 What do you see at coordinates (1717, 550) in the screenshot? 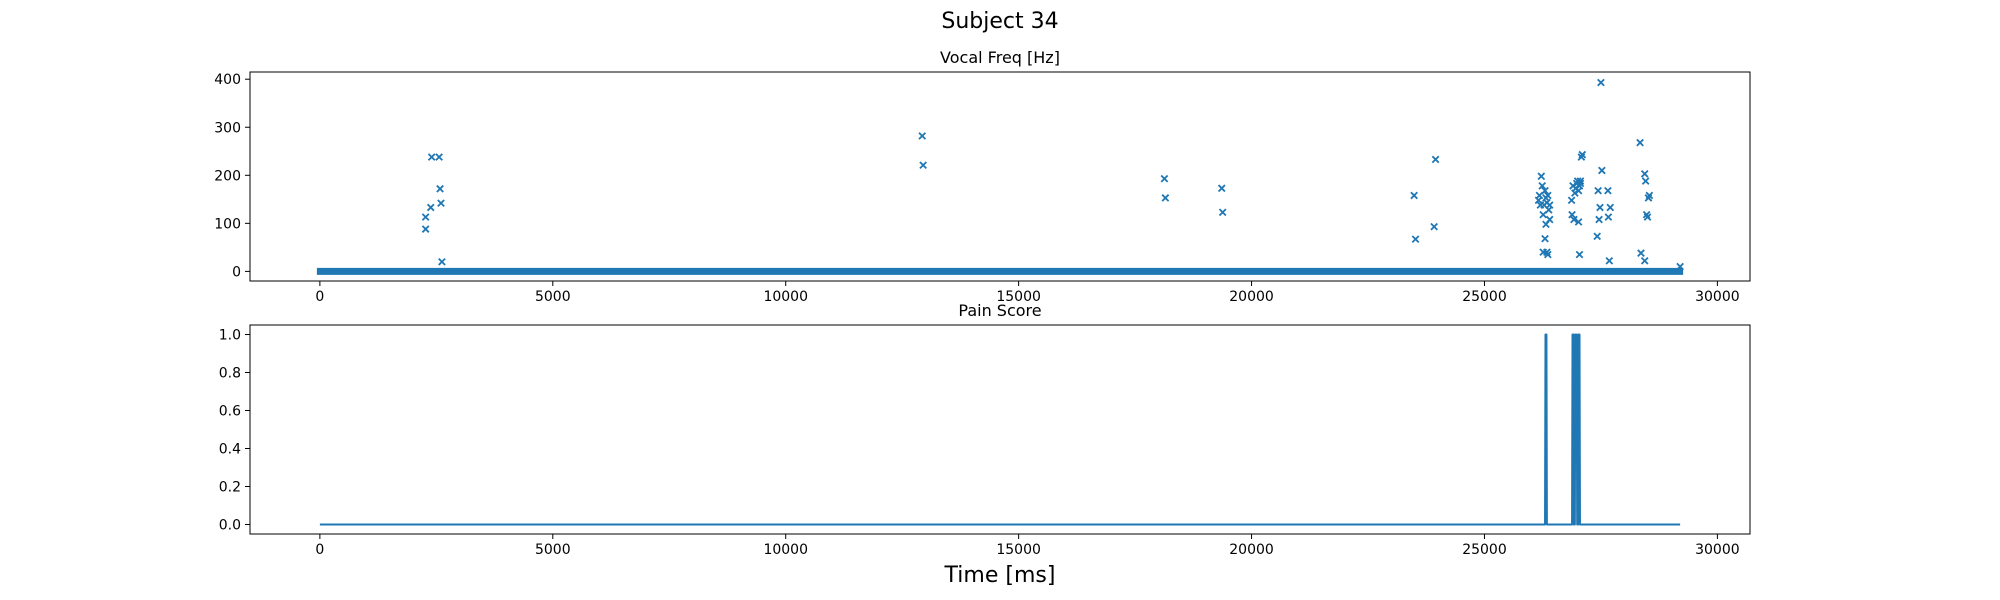
I see `pain-score-xtick-label: 30000` at bounding box center [1717, 550].